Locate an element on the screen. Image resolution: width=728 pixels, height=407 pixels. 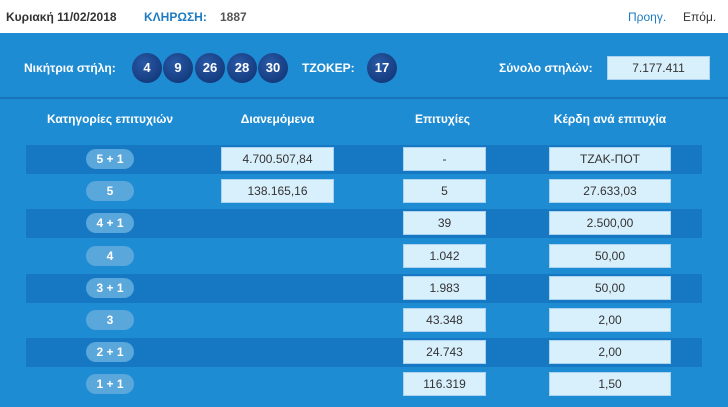
prize-box: 1,50 is located at coordinates (610, 384).